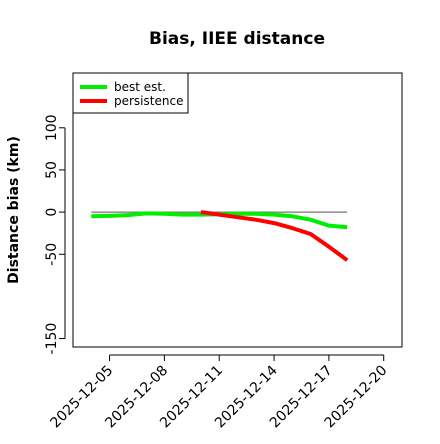 The height and width of the screenshot is (444, 440). Describe the element at coordinates (52, 212) in the screenshot. I see `y-tick-label: 0` at that location.